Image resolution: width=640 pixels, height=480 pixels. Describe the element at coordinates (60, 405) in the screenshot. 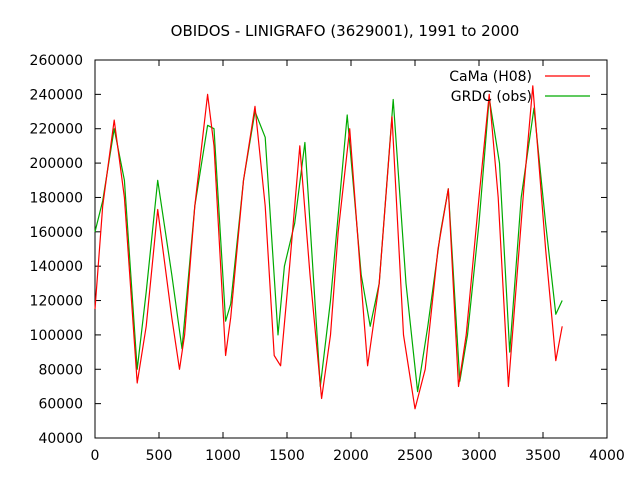

I see `y-tick-label: 60000` at that location.